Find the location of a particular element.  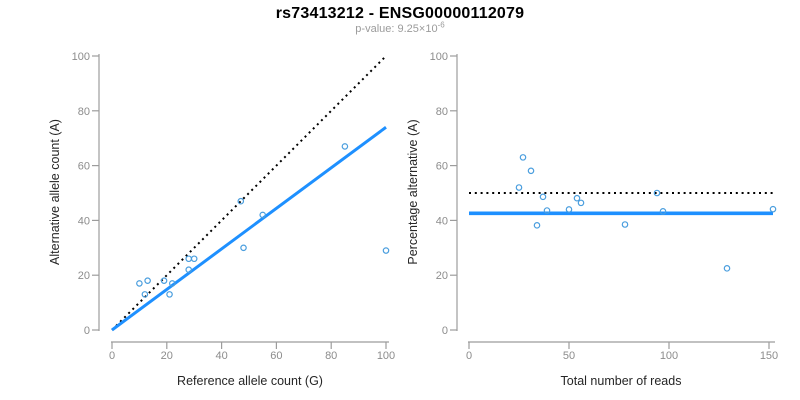

x-tick-label: 50 is located at coordinates (569, 356).